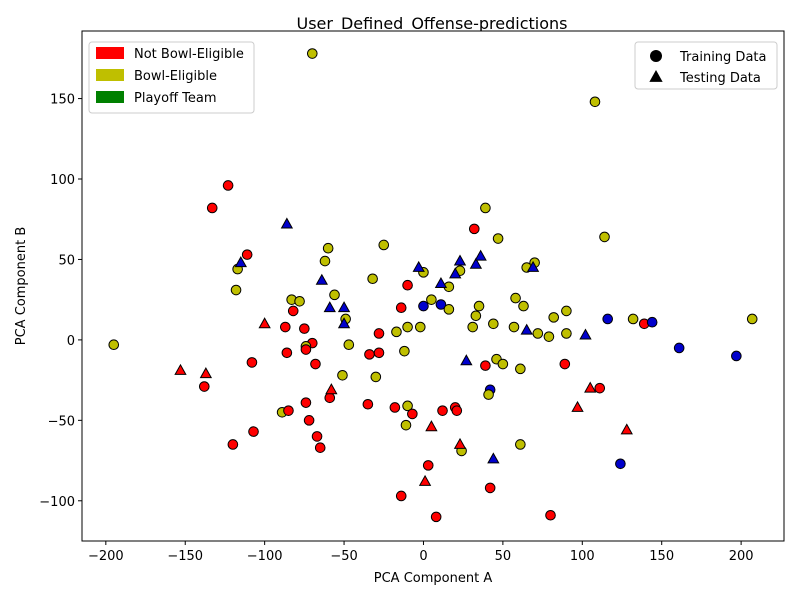 The image size is (800, 600). What do you see at coordinates (71, 341) in the screenshot?
I see `y-tick-label: 0` at bounding box center [71, 341].